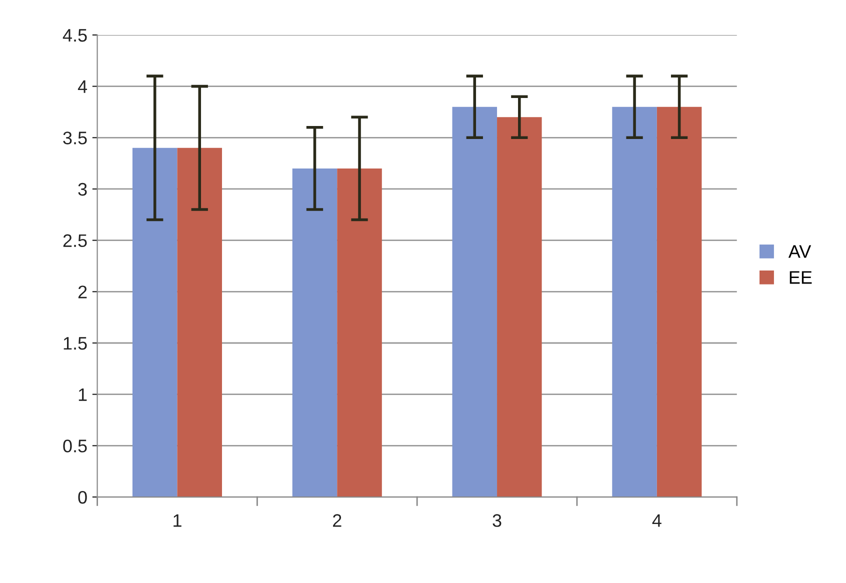  I want to click on x-tick-label: 2, so click(337, 520).